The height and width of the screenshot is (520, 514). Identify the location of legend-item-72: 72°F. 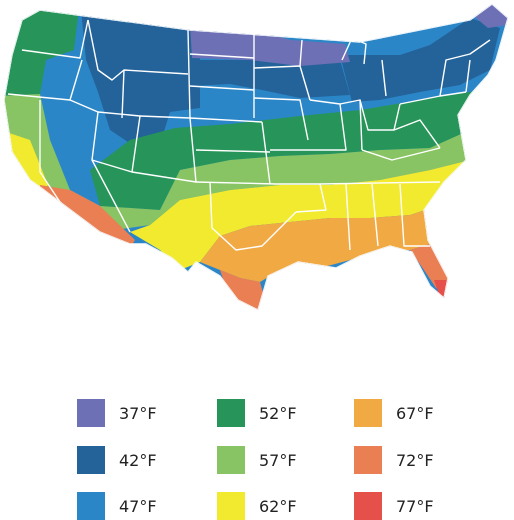
(394, 460).